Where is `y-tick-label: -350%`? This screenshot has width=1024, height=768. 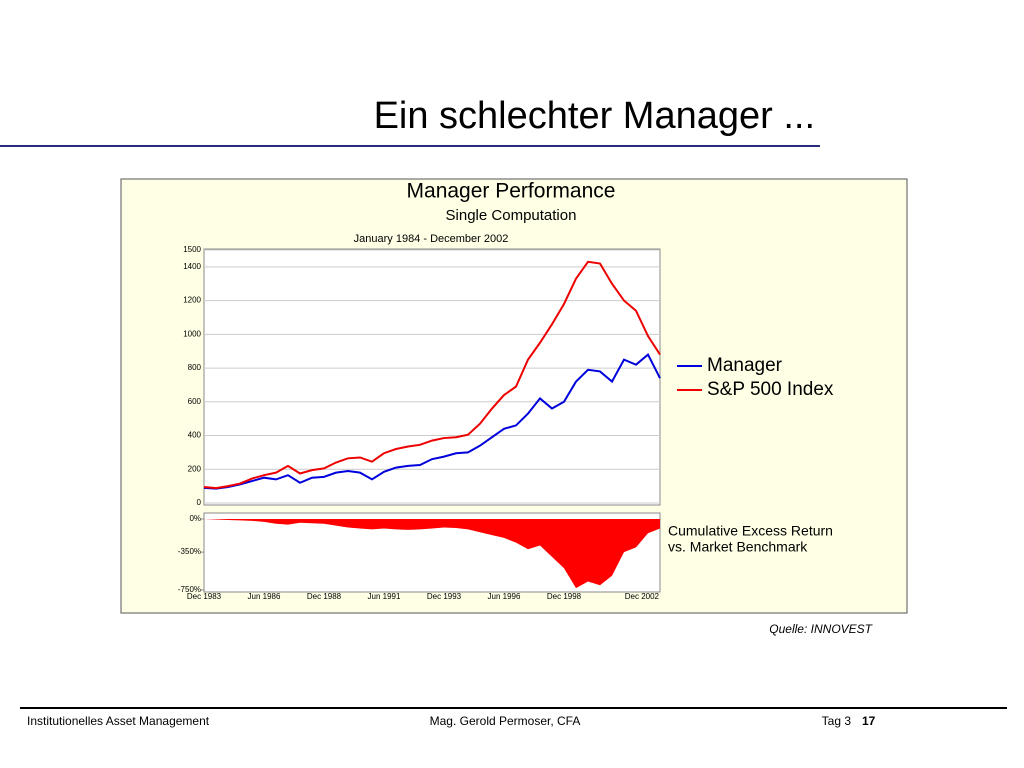
y-tick-label: -350% is located at coordinates (189, 551).